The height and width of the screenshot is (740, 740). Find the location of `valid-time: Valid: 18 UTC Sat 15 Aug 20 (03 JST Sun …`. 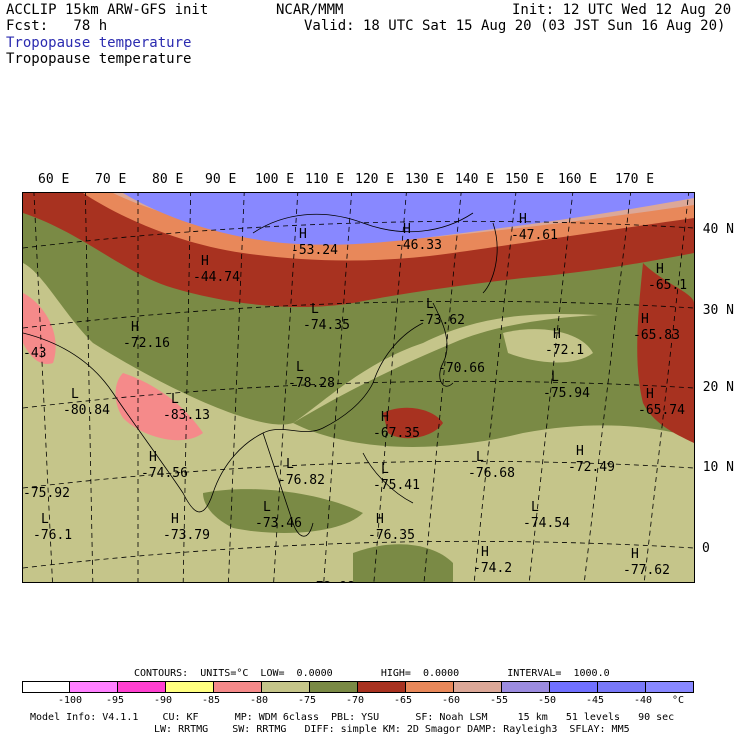

valid-time: Valid: 18 UTC Sat 15 Aug 20 (03 JST Sun … is located at coordinates (515, 26).